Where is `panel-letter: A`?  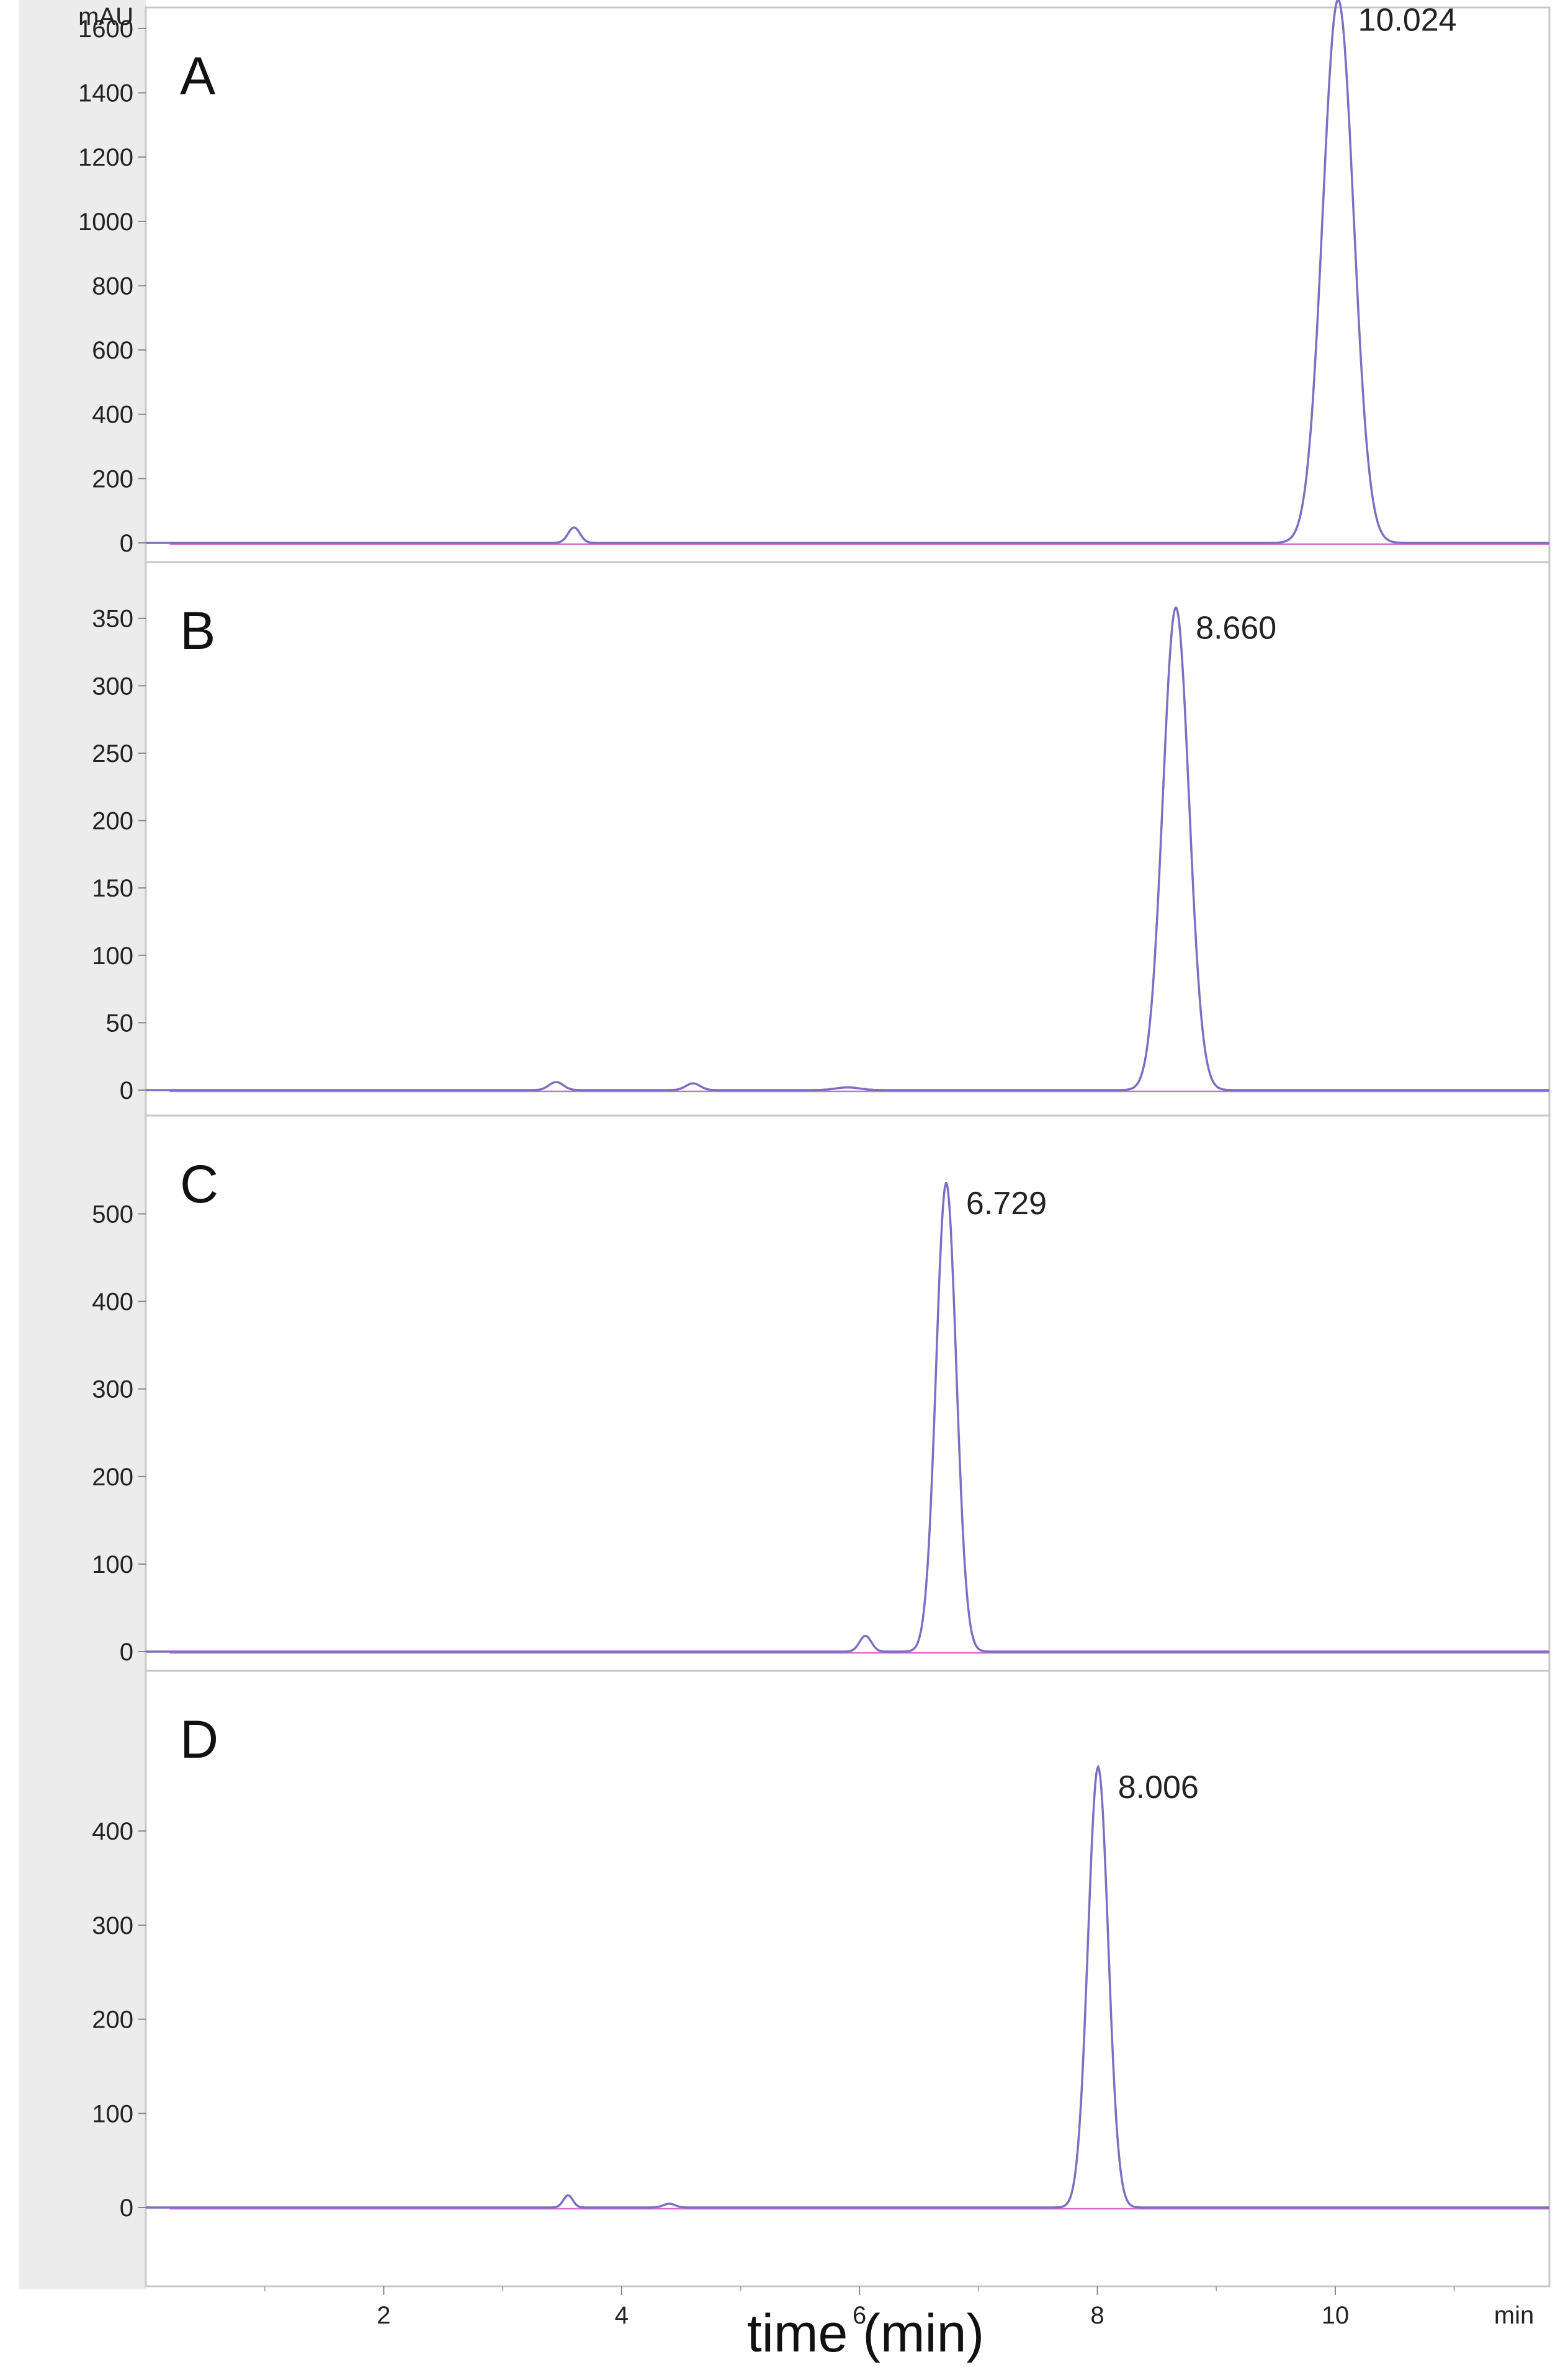
panel-letter: A is located at coordinates (198, 76).